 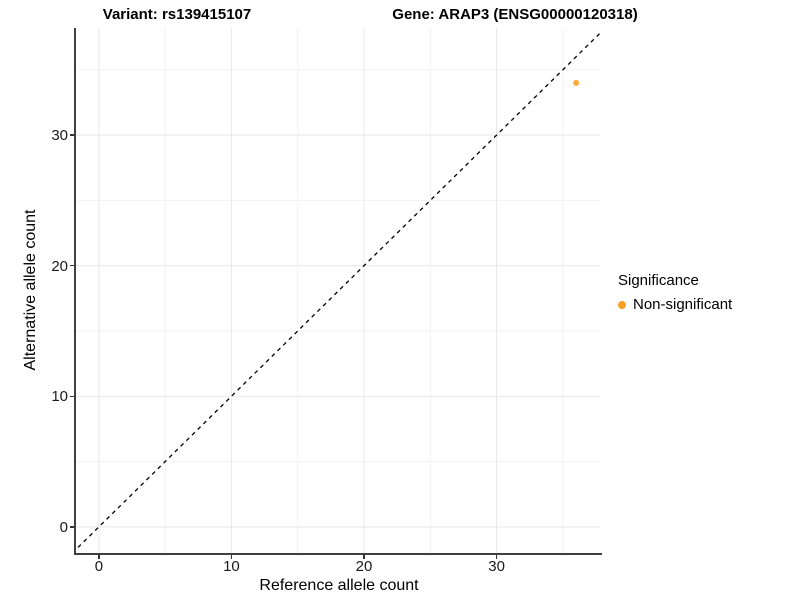 What do you see at coordinates (59, 136) in the screenshot?
I see `y-tick-label: 30` at bounding box center [59, 136].